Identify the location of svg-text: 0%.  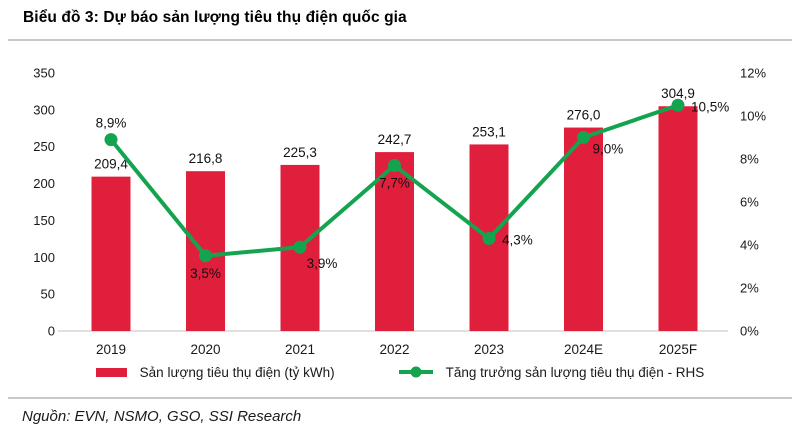
(749, 331).